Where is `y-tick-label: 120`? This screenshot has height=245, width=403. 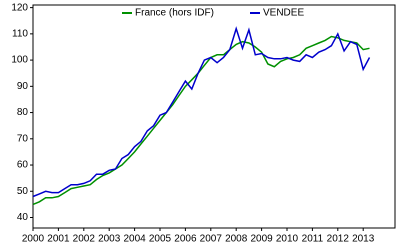 y-tick-label: 120 is located at coordinates (19, 7).